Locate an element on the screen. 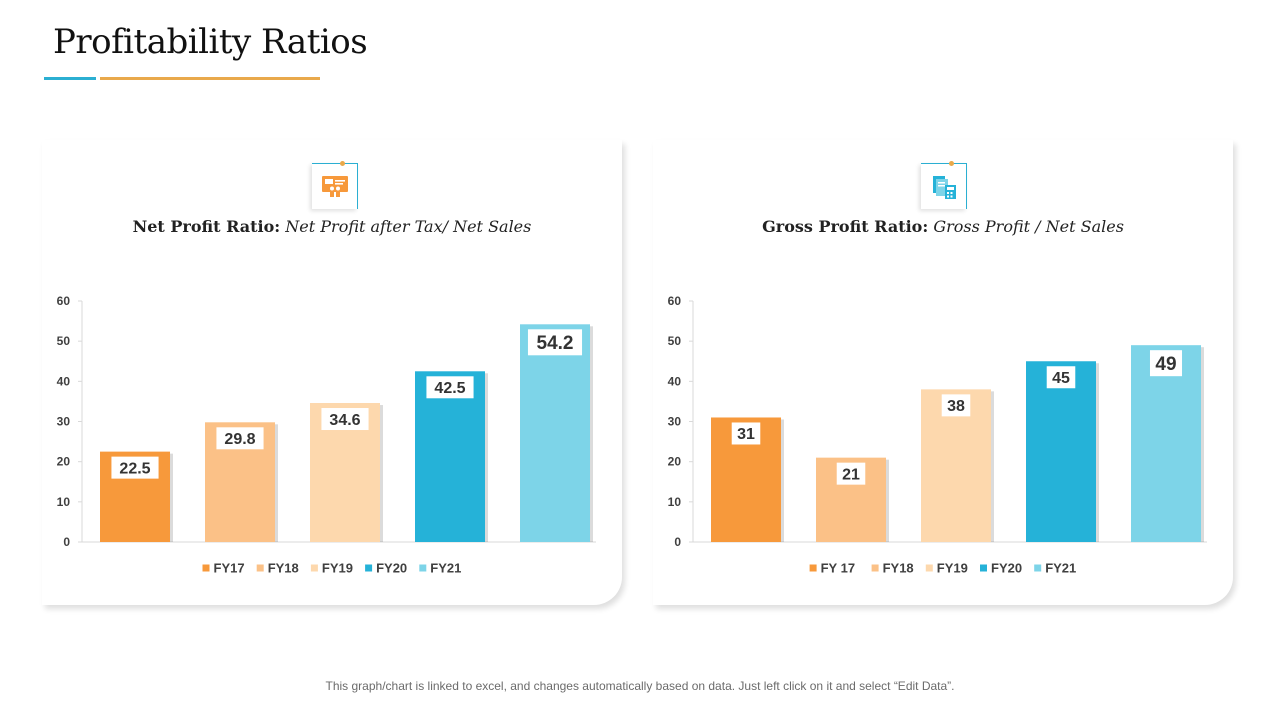 This screenshot has height=720, width=1280. data-label: 42.5 is located at coordinates (449, 388).